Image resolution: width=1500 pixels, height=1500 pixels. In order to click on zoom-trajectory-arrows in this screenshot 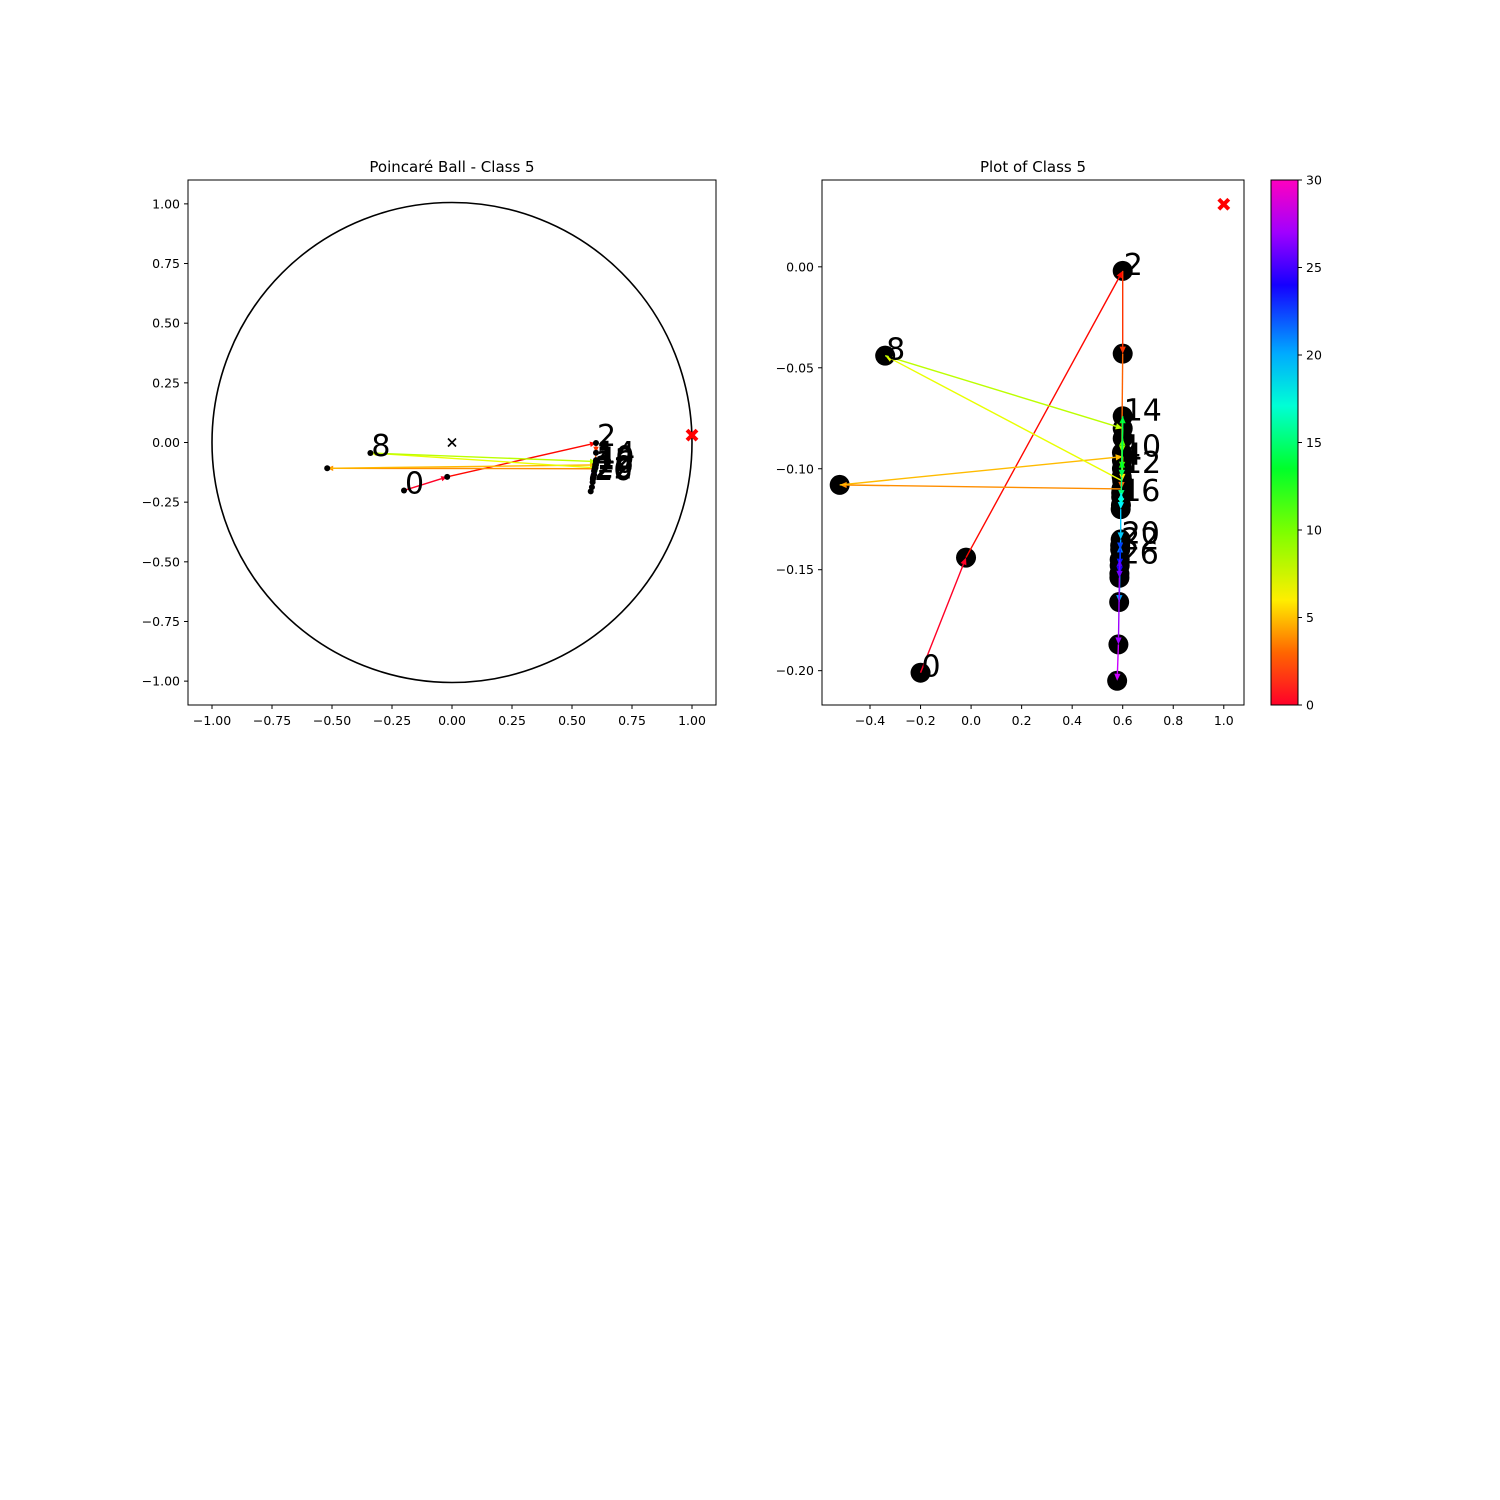, I will do `click(982, 475)`.